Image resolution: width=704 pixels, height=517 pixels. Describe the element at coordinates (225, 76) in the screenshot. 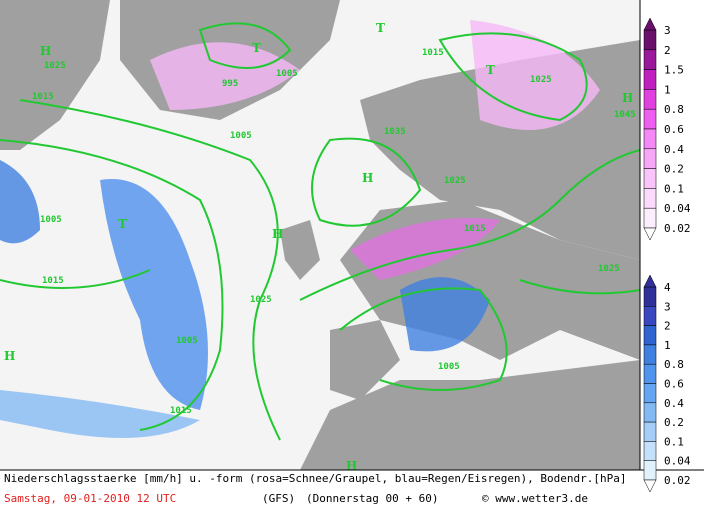

I see `snow-area` at that location.